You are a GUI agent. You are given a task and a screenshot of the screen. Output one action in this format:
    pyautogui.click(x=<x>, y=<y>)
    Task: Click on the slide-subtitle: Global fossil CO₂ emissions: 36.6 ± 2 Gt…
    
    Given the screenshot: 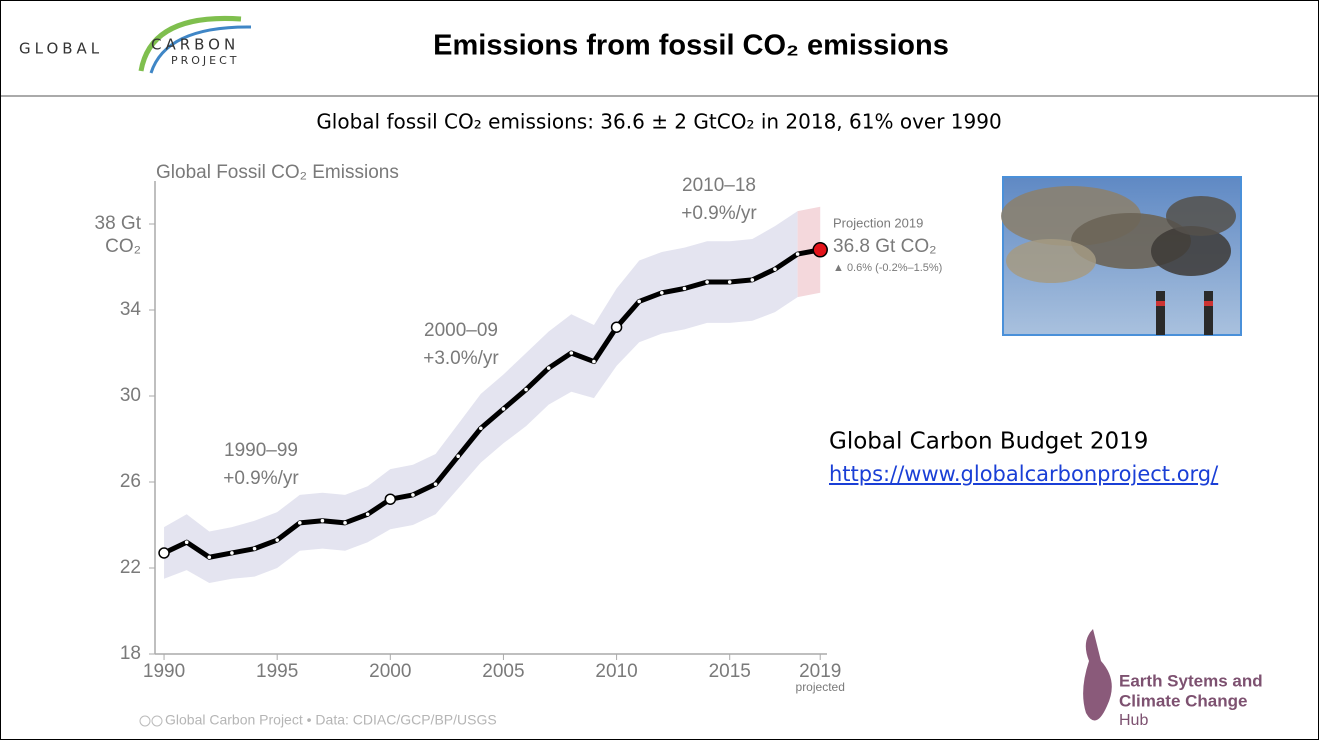 What is the action you would take?
    pyautogui.click(x=658, y=122)
    